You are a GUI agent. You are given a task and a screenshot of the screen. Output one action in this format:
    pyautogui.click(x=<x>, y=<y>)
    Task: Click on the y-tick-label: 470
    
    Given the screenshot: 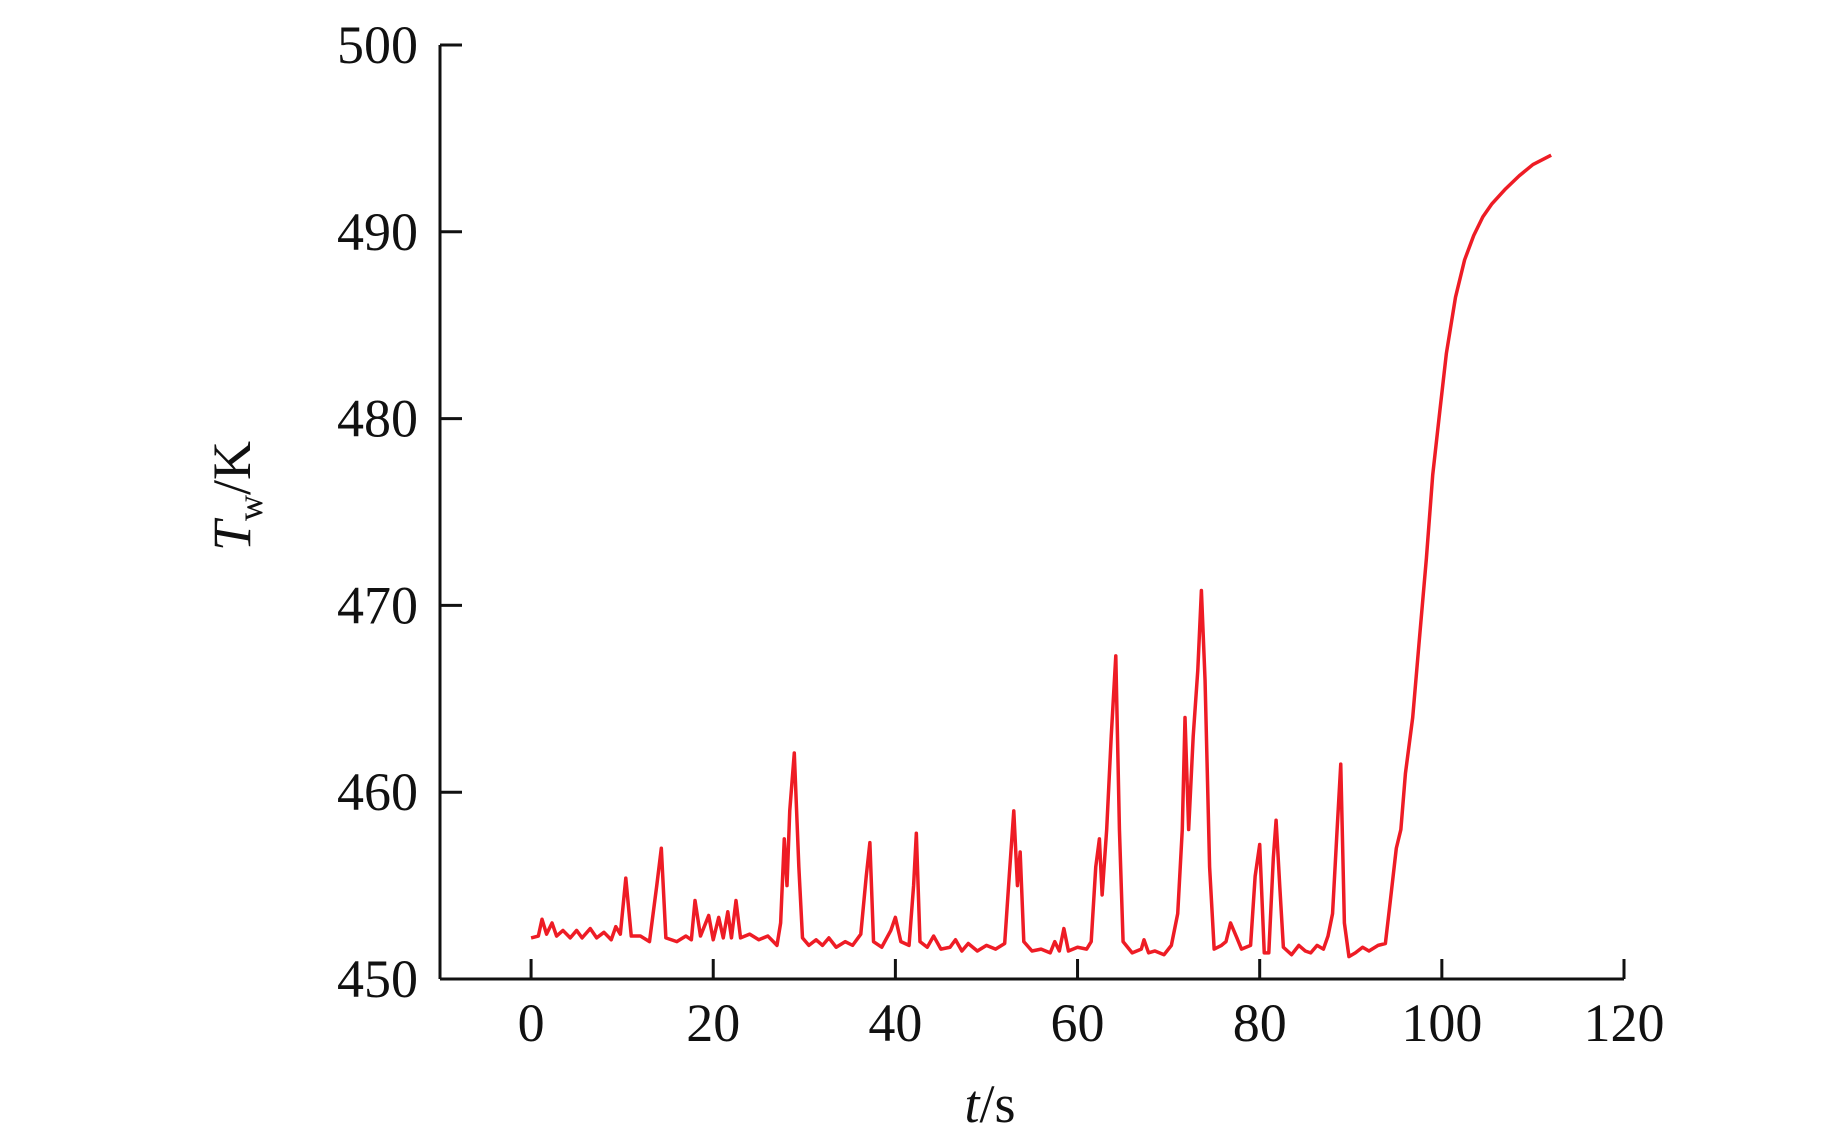 What is the action you would take?
    pyautogui.click(x=377, y=605)
    